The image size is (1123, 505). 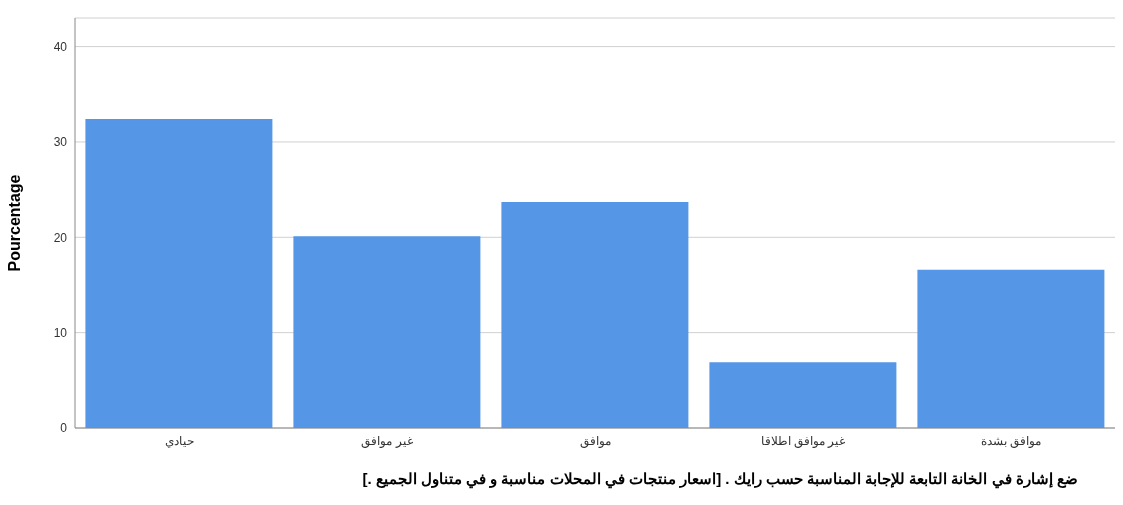 I want to click on y-tick-label: 20, so click(x=60, y=237).